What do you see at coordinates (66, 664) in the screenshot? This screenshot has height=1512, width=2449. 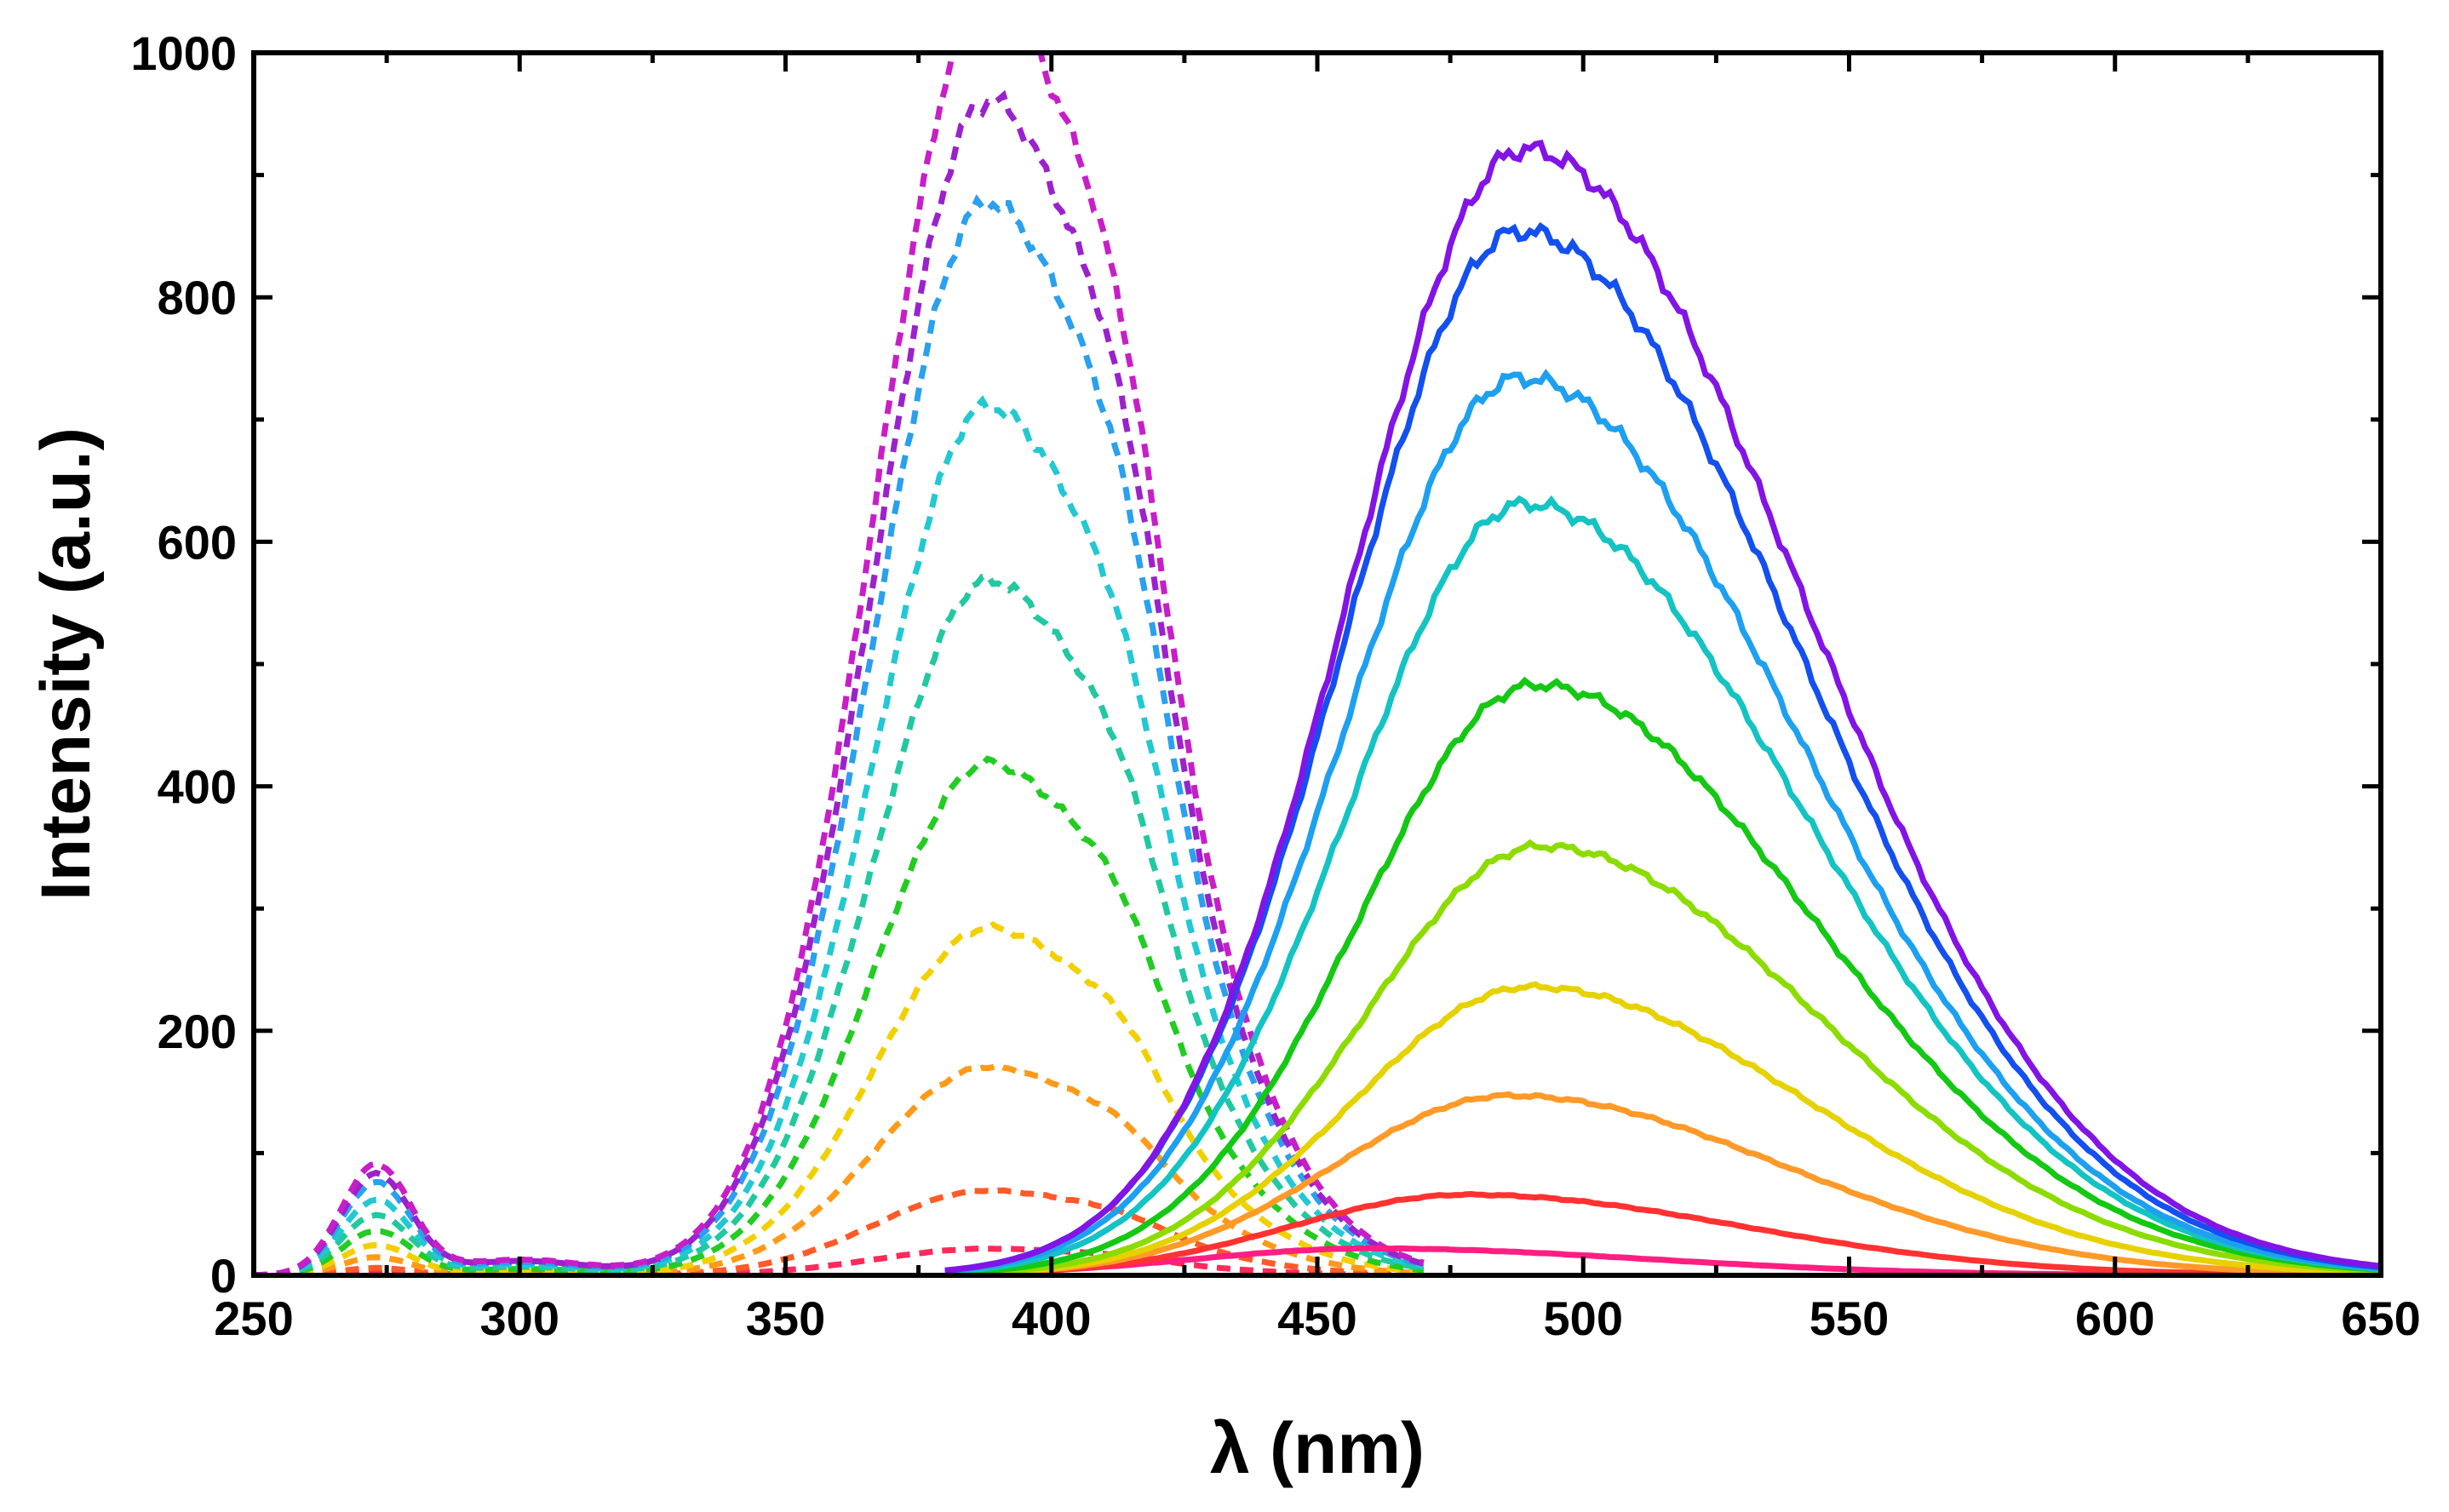 I see `y-axis-title: Intensity (a.u.)` at bounding box center [66, 664].